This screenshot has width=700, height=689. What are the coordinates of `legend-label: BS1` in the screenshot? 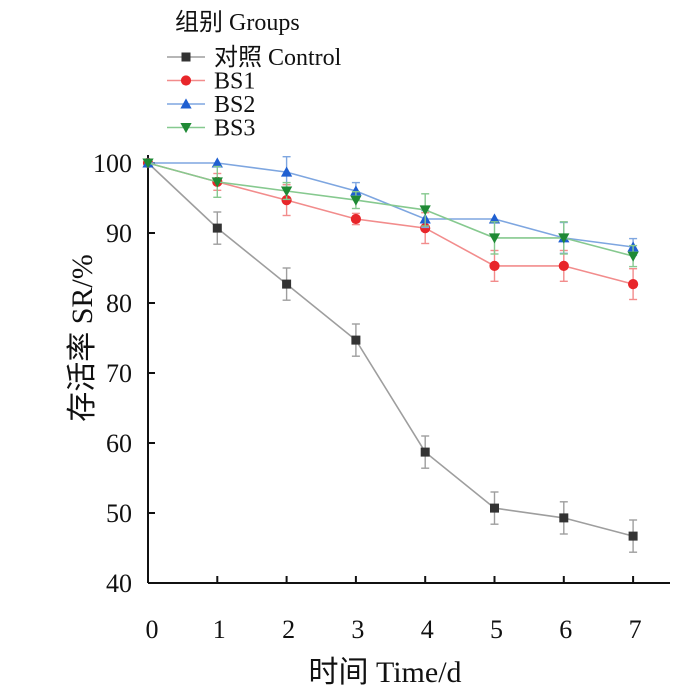 It's located at (234, 82).